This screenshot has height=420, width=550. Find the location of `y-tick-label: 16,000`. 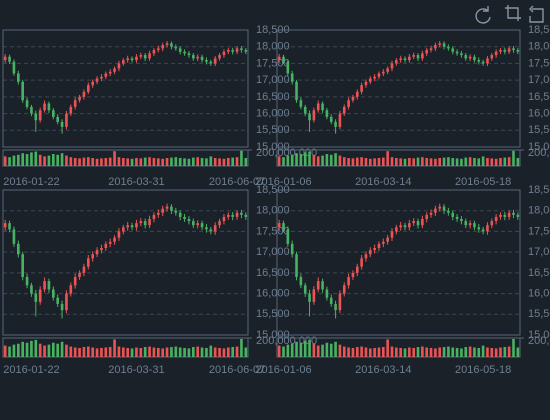

y-tick-label: 16,000 is located at coordinates (539, 293).